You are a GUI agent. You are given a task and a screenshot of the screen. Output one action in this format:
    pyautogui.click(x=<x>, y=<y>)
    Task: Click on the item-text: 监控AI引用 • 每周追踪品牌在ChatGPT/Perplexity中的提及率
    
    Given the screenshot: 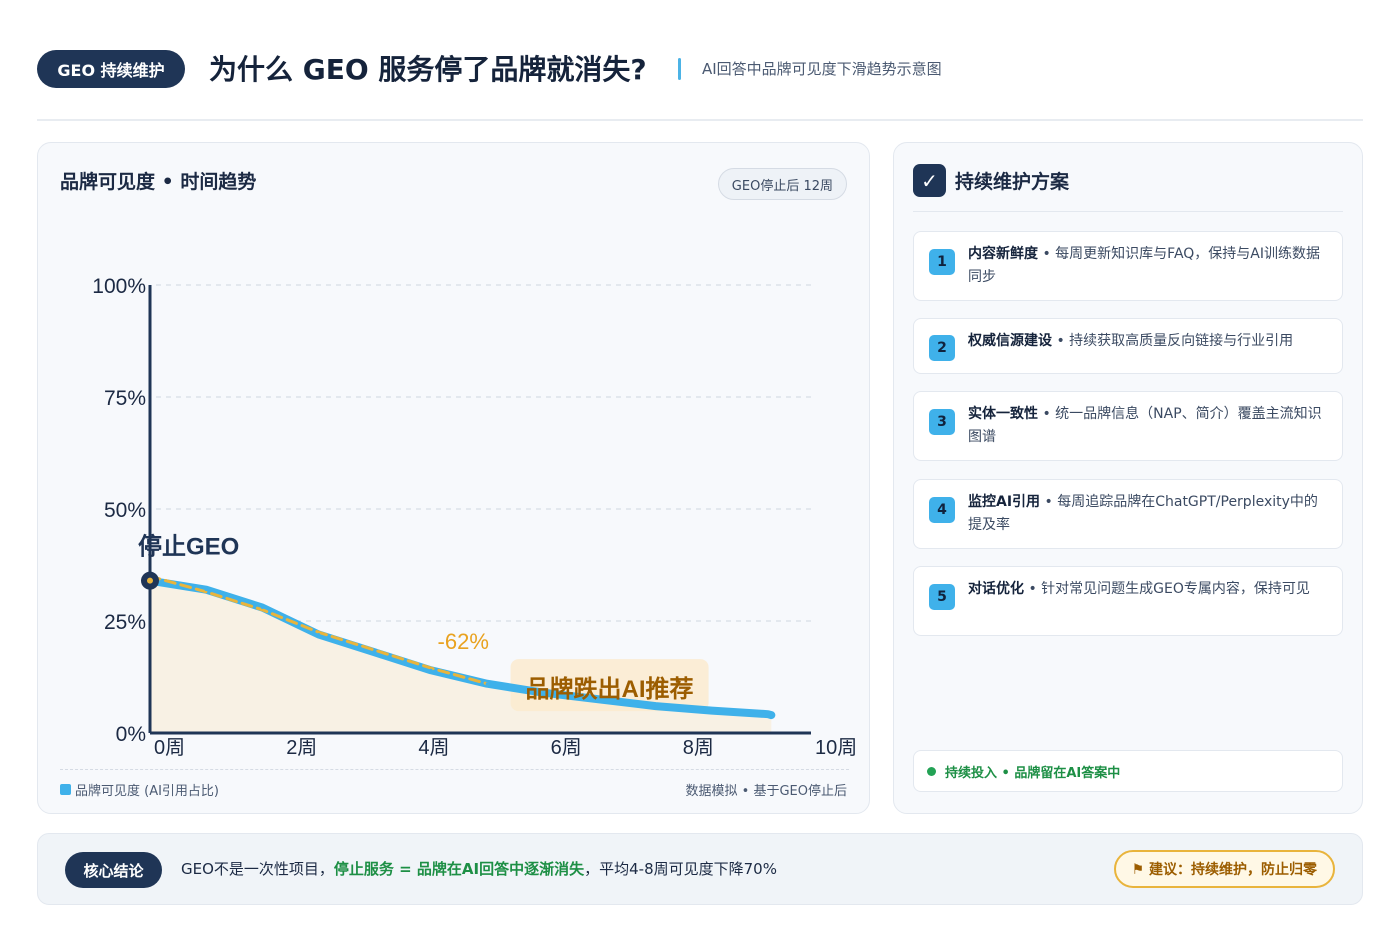 What is the action you would take?
    pyautogui.click(x=1143, y=513)
    